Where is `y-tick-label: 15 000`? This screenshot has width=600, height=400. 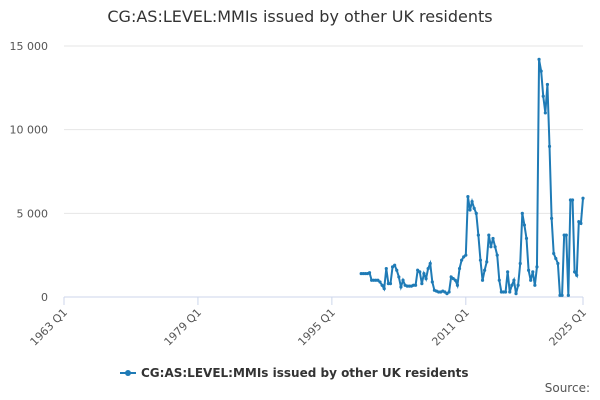
y-tick-label: 15 000 is located at coordinates (29, 46).